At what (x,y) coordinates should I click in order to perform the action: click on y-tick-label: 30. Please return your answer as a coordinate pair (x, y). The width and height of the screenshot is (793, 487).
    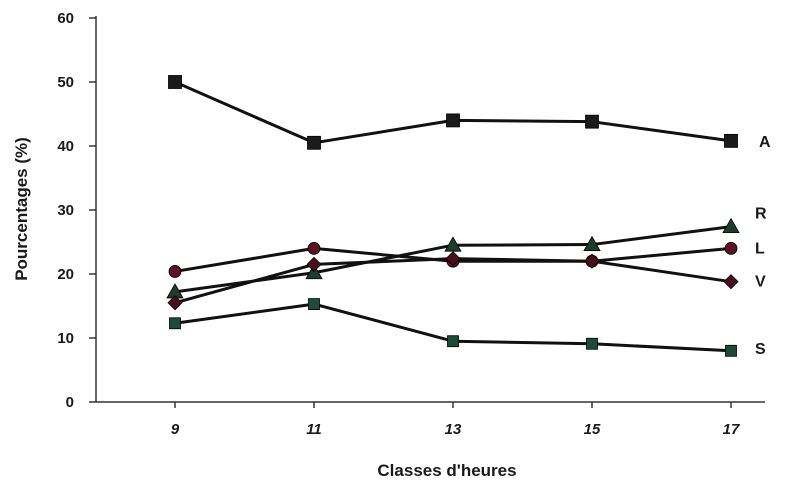
    Looking at the image, I should click on (65, 210).